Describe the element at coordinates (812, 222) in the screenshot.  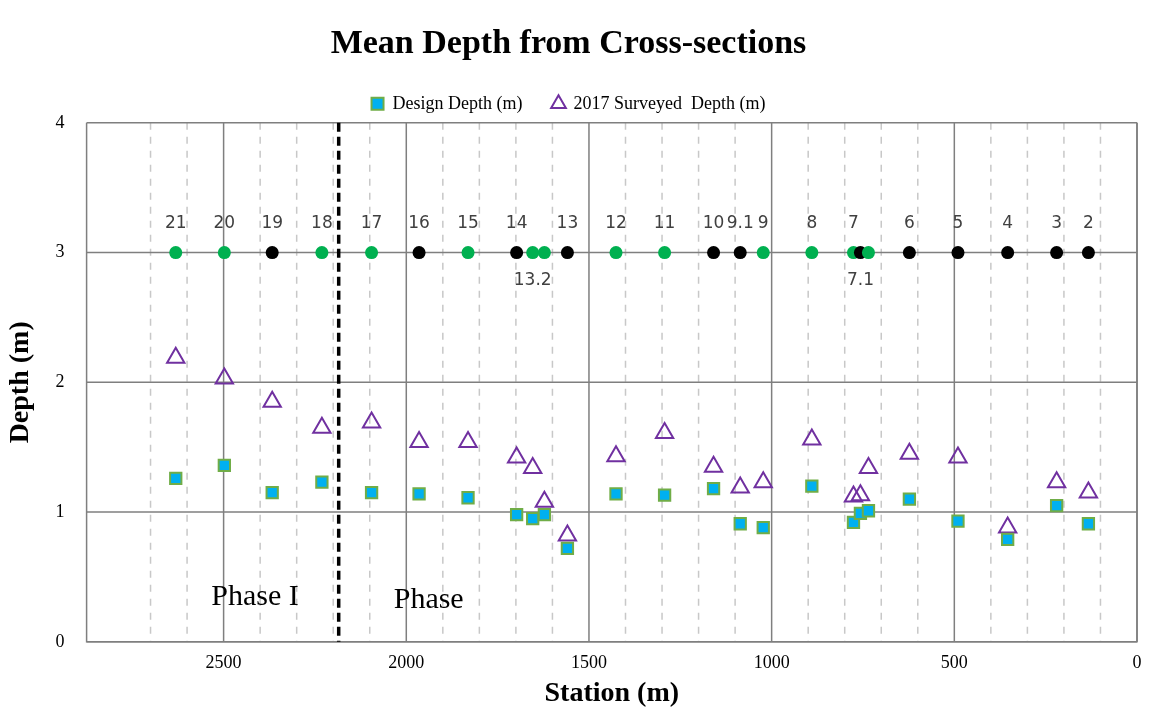
I see `annotation: 8` at that location.